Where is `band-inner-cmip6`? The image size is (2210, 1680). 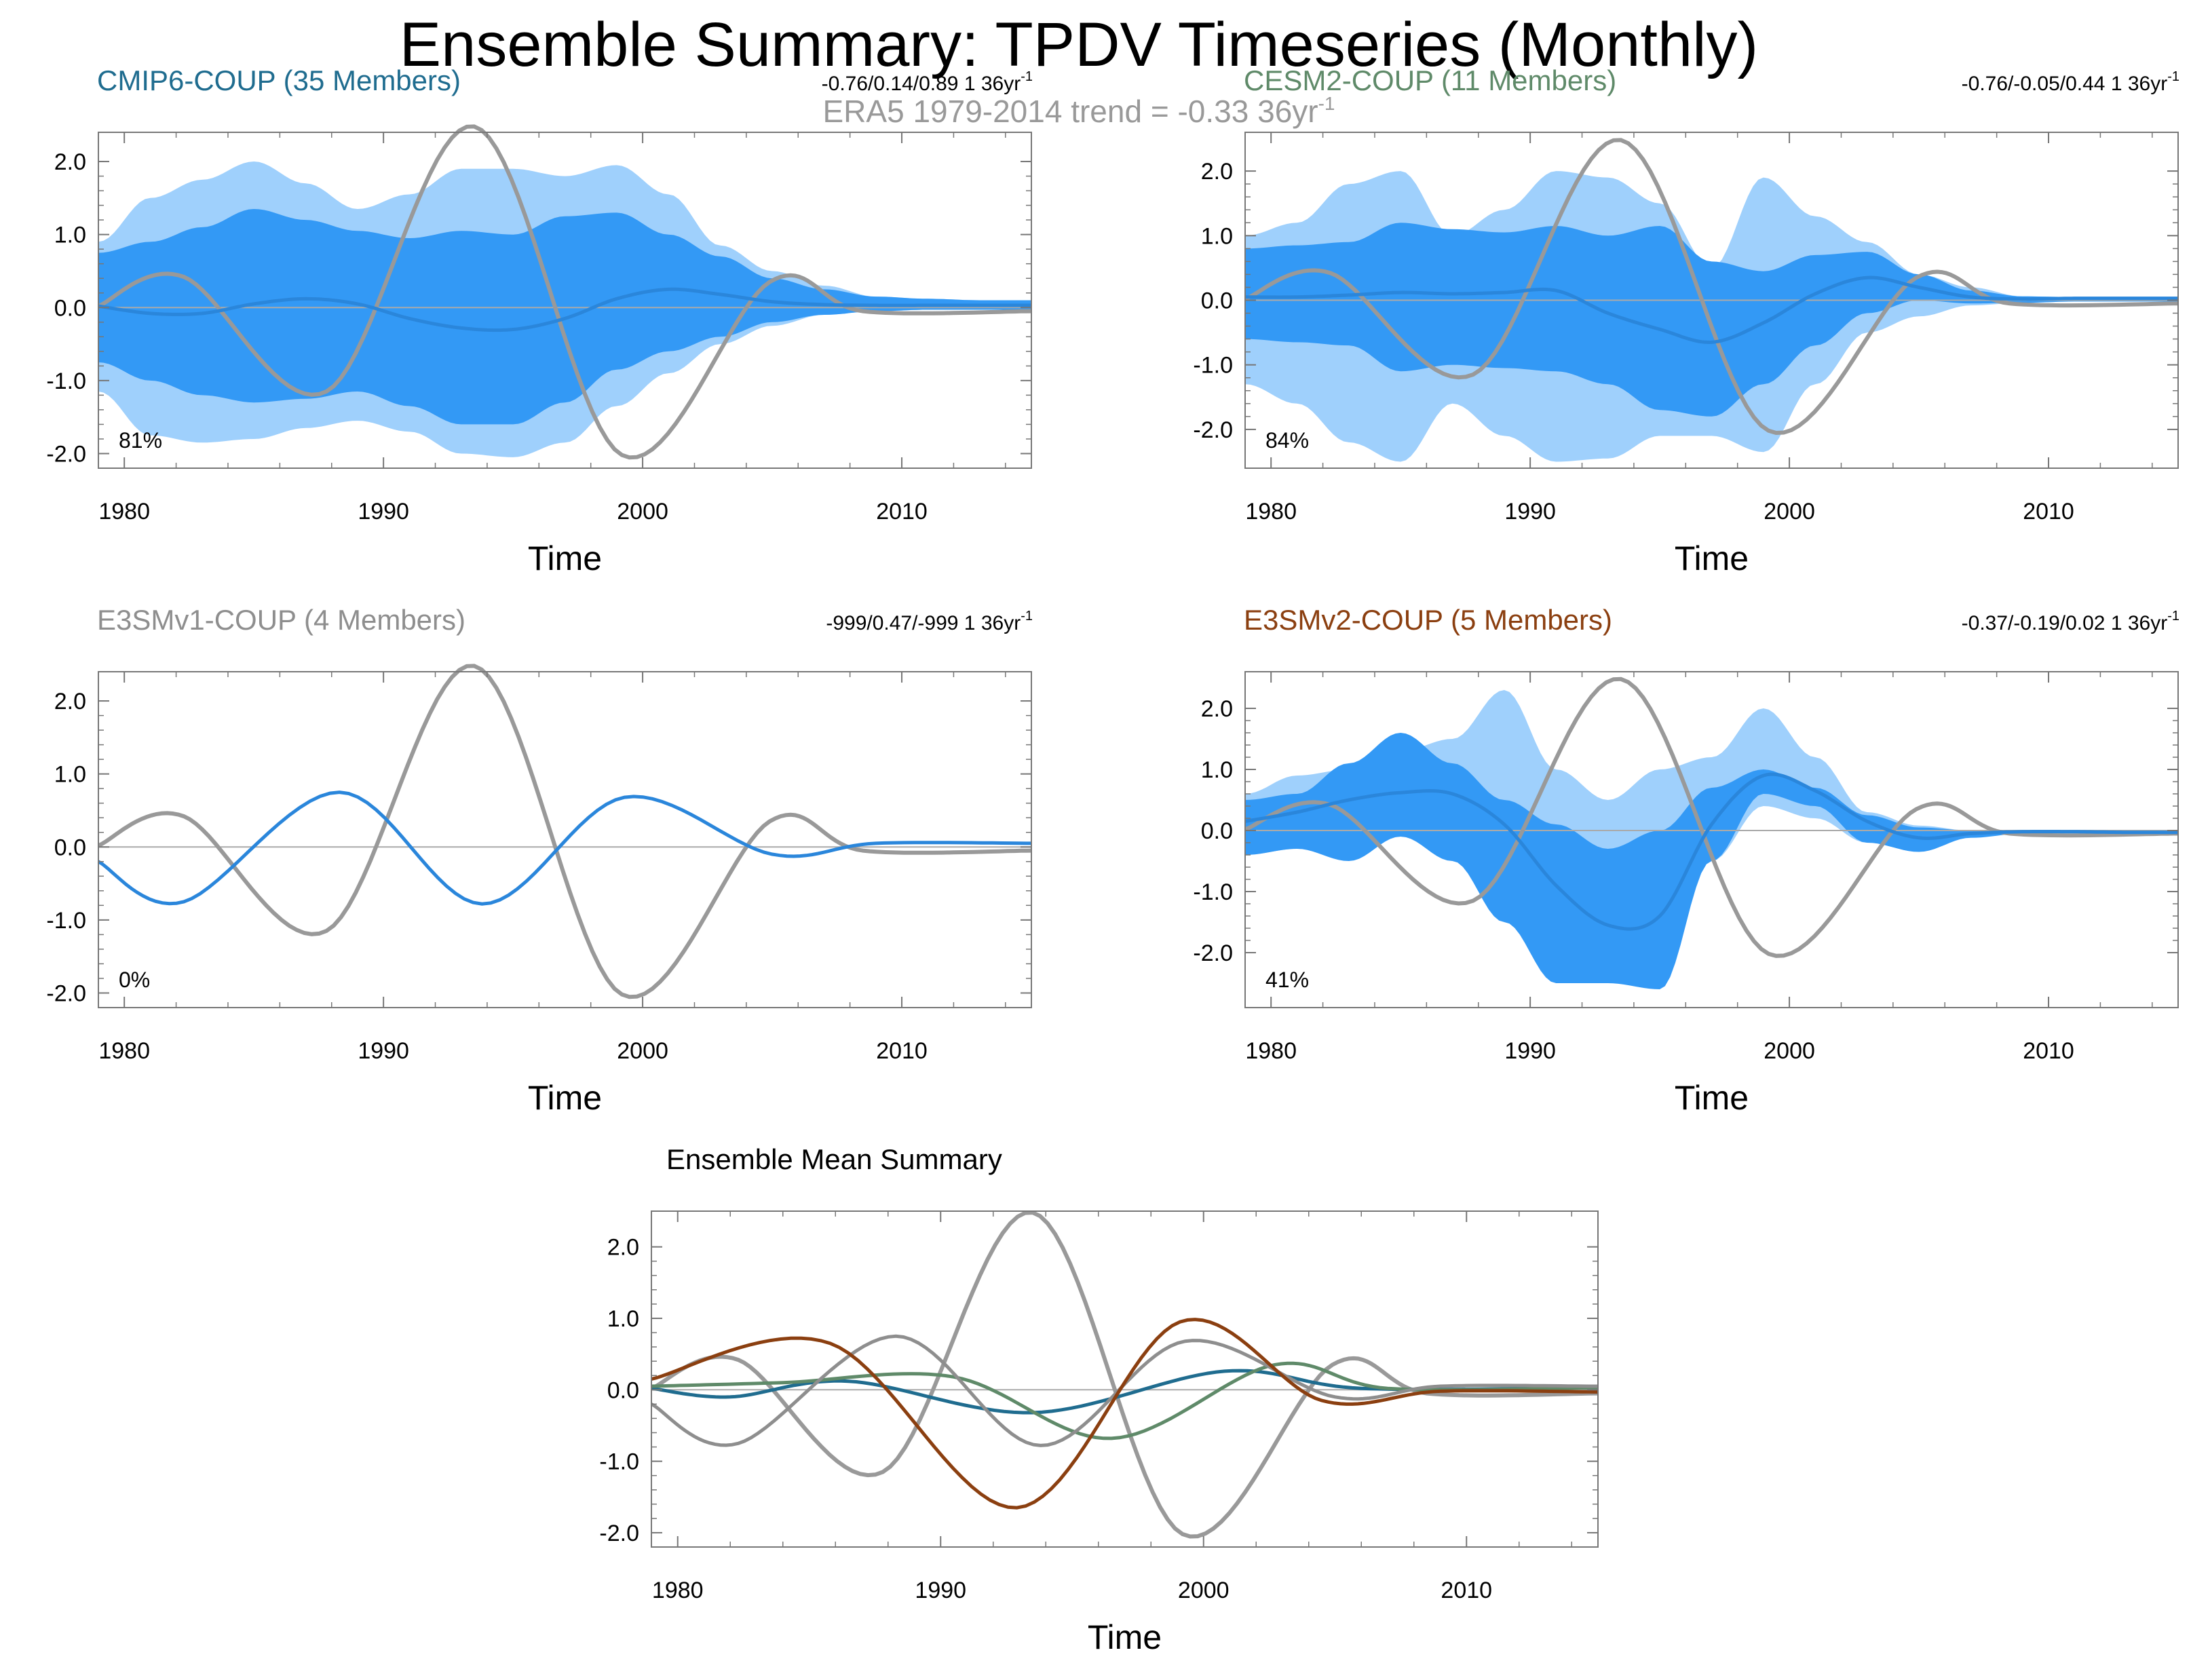
band-inner-cmip6 is located at coordinates (564, 317).